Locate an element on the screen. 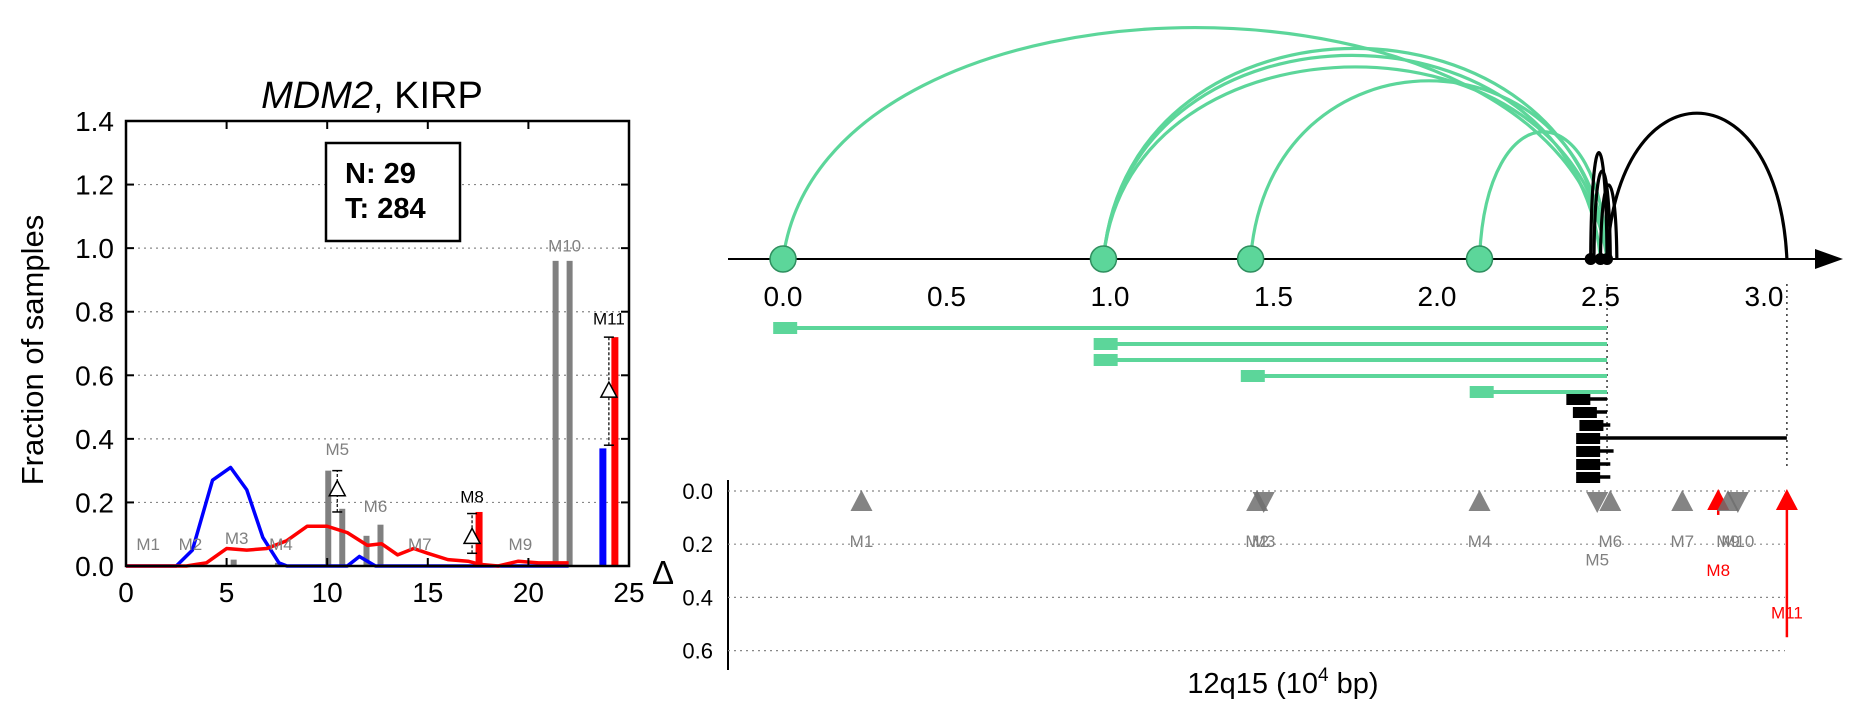 The image size is (1851, 718). delta-label: M10 is located at coordinates (1737, 541).